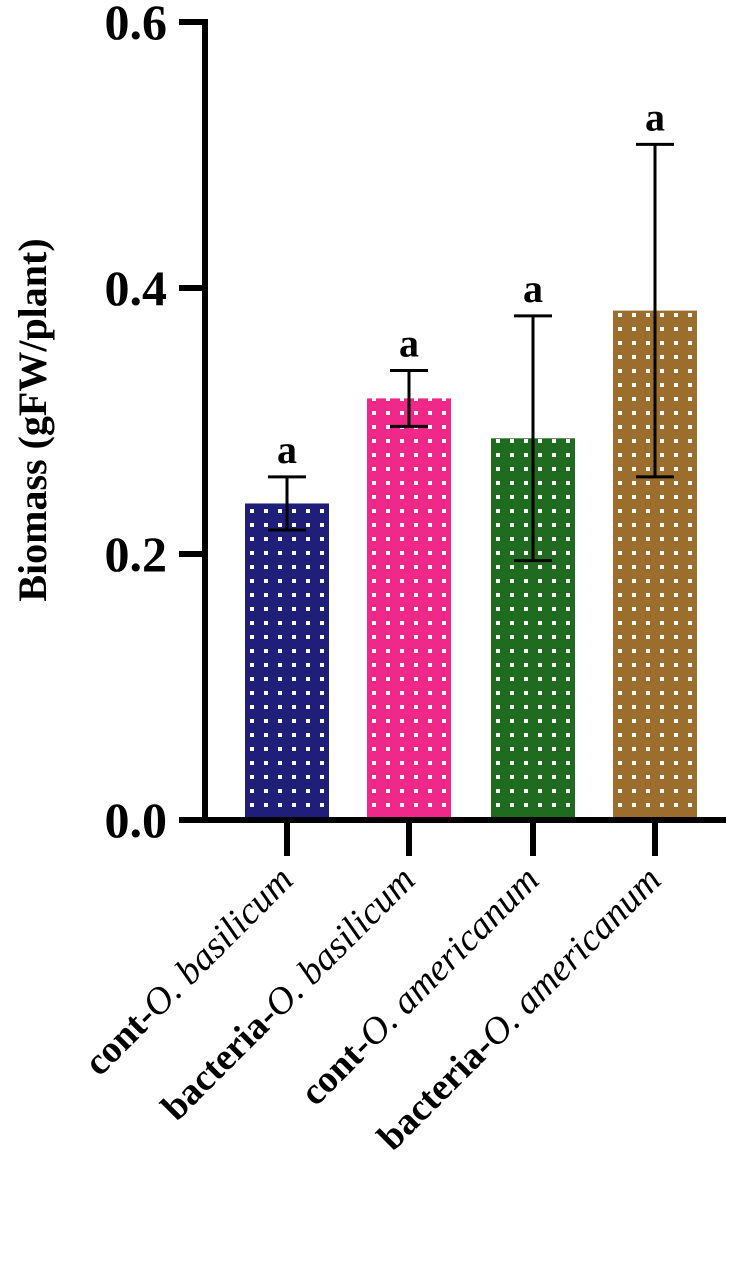  I want to click on y-tick-label: 0.2, so click(136, 554).